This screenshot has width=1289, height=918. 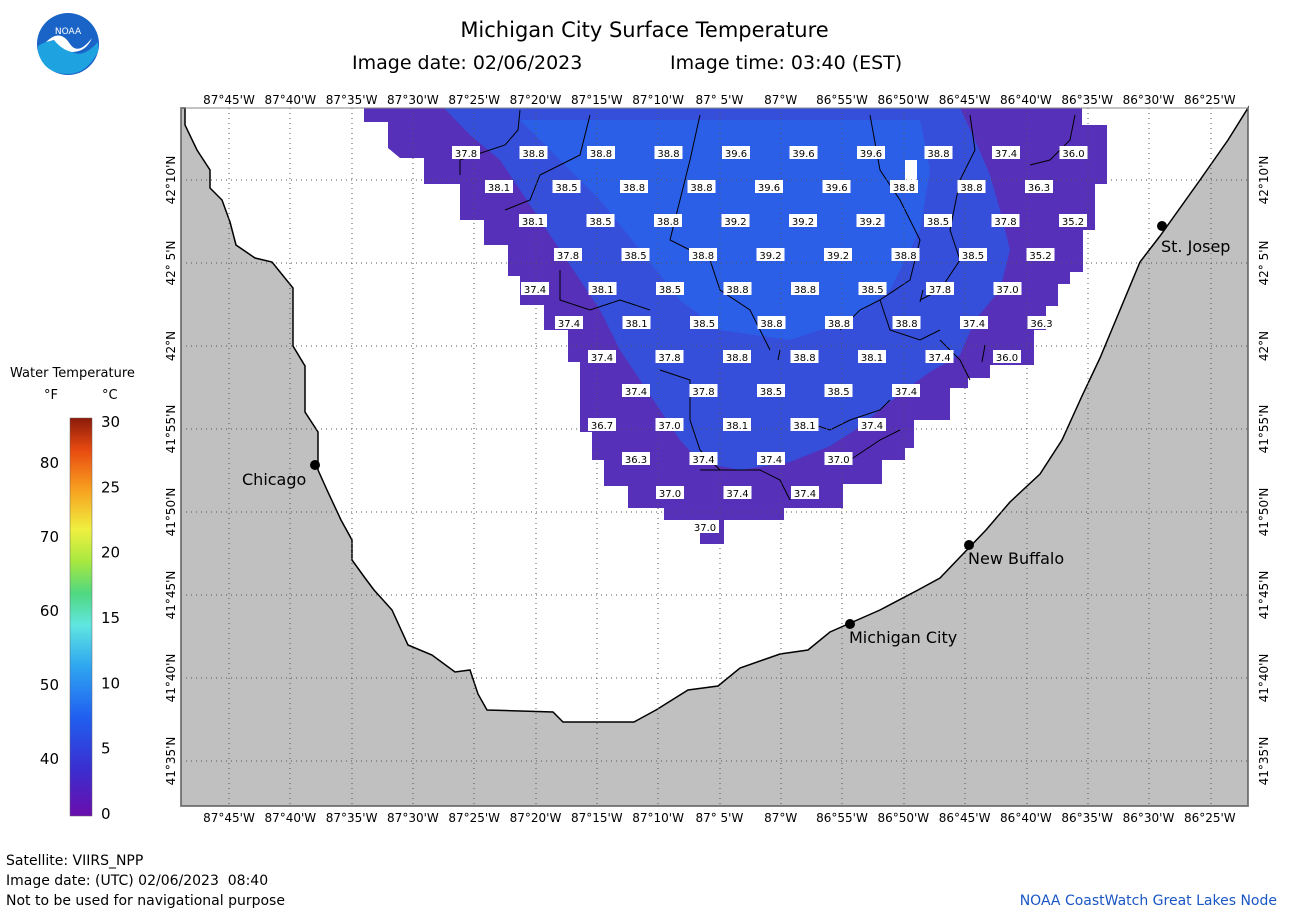 I want to click on lon-label-bottom: 87°40'W, so click(x=290, y=818).